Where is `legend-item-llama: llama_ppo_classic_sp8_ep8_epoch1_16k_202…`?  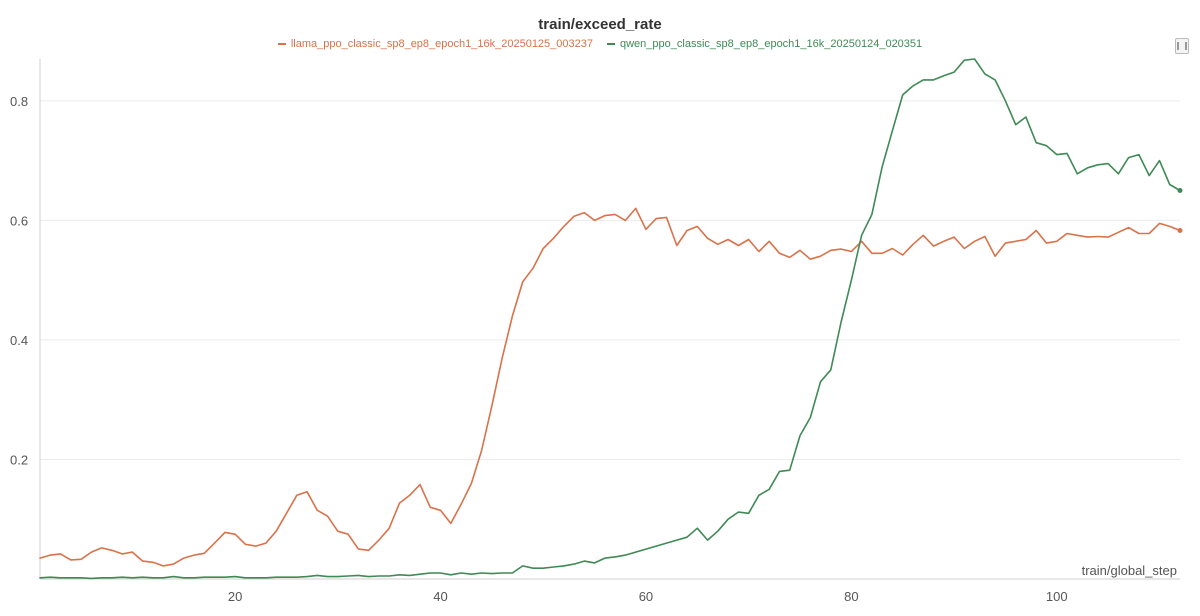
legend-item-llama: llama_ppo_classic_sp8_ep8_epoch1_16k_202… is located at coordinates (435, 44).